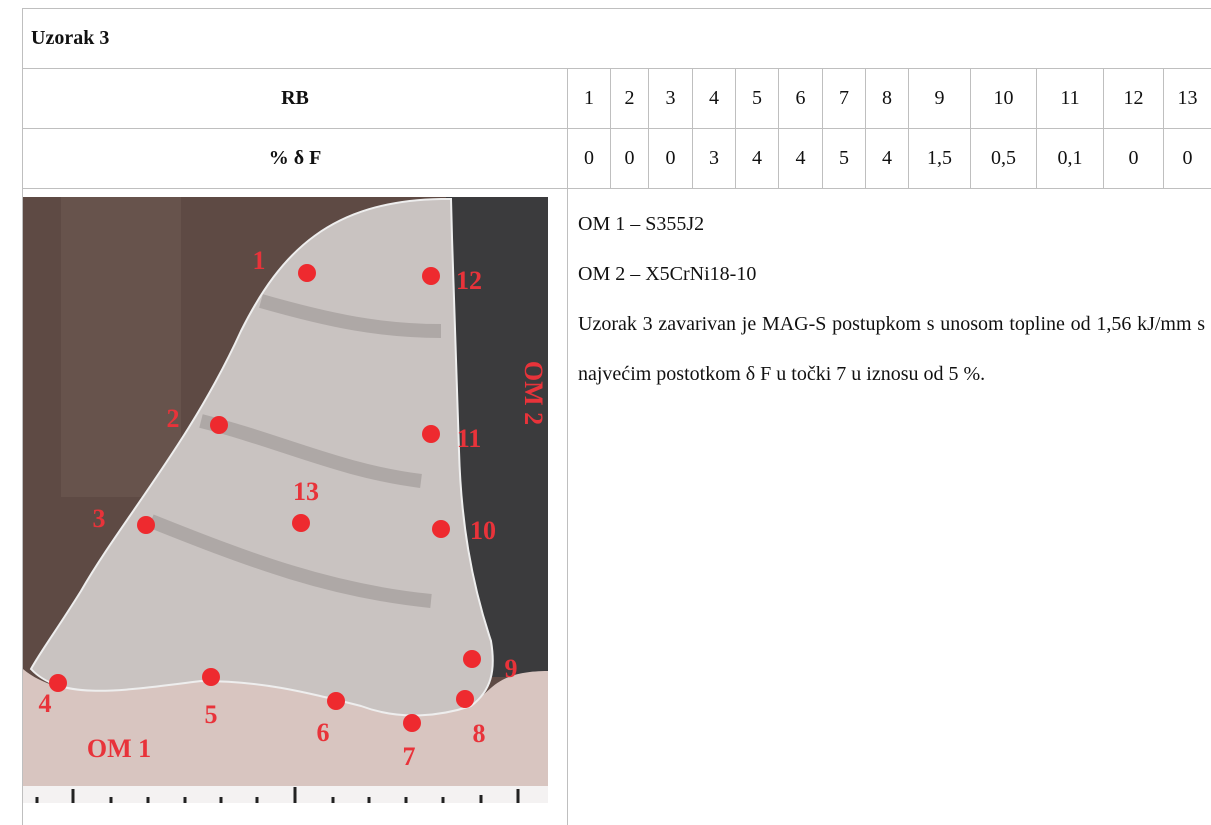  What do you see at coordinates (844, 99) in the screenshot?
I see `table-cell: 7` at bounding box center [844, 99].